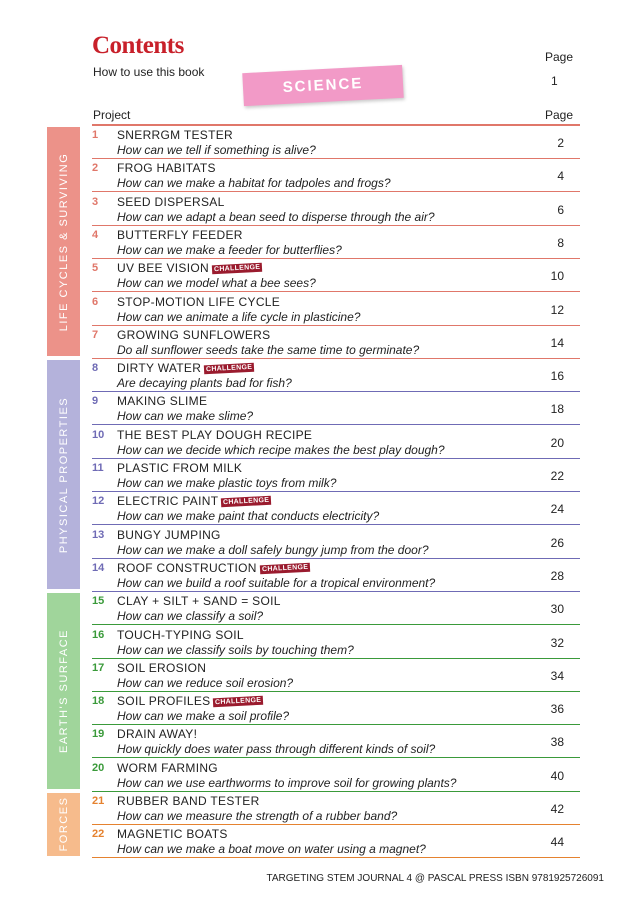 This screenshot has height=906, width=640. Describe the element at coordinates (336, 125) in the screenshot. I see `top-rule` at that location.